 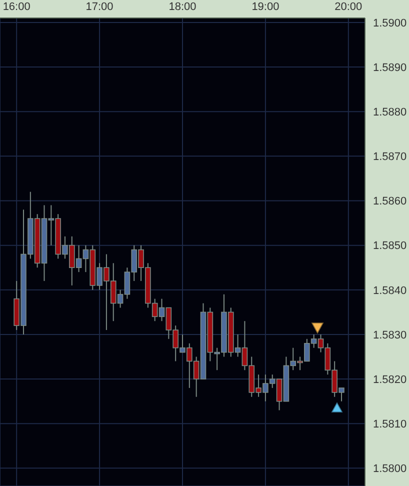 I want to click on y-tick-label: 1.5800, so click(x=390, y=469).